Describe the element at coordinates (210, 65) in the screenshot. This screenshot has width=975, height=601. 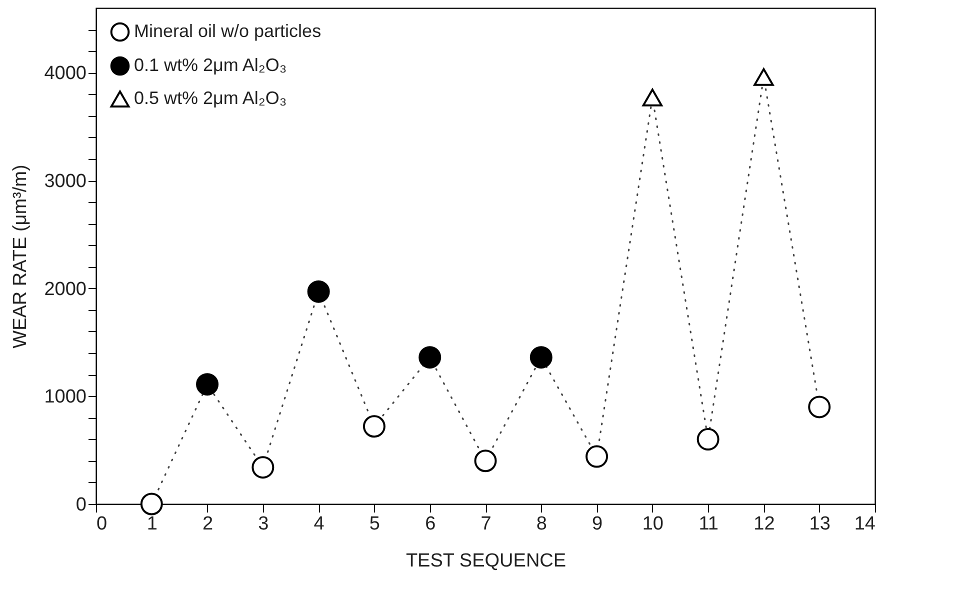
I see `legend-label: 0.1 wt% 2μm Al₂O₃` at that location.